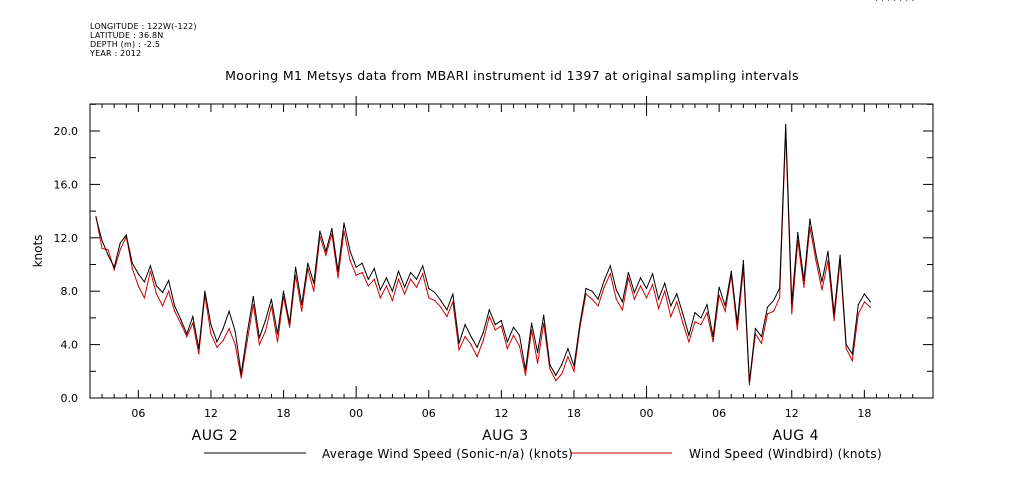 The image size is (1009, 504). What do you see at coordinates (66, 131) in the screenshot?
I see `y-tick-label: 20.0` at bounding box center [66, 131].